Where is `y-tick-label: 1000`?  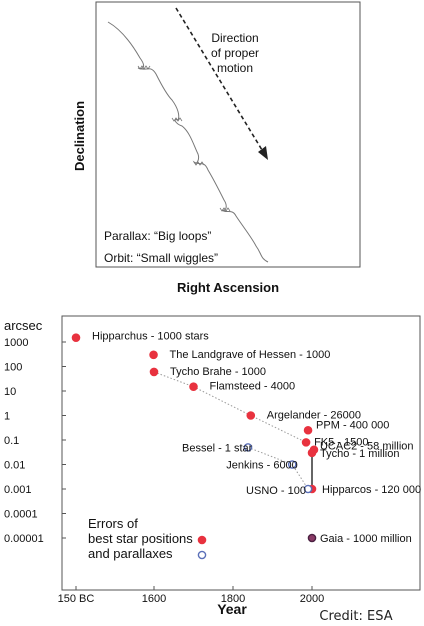 y-tick-label: 1000 is located at coordinates (16, 343).